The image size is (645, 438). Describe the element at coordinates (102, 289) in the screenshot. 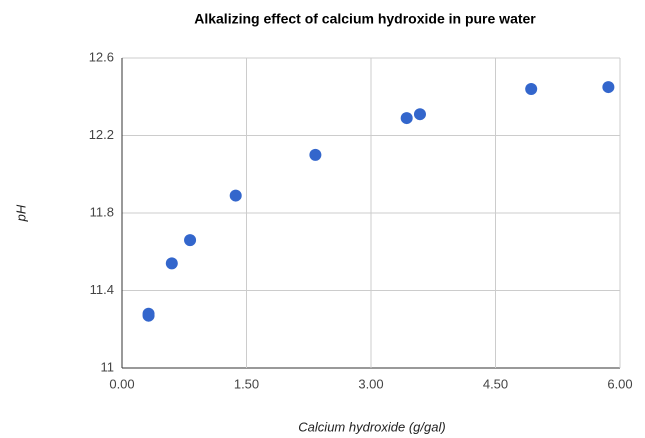

I see `y-tick-label: 11.4` at that location.